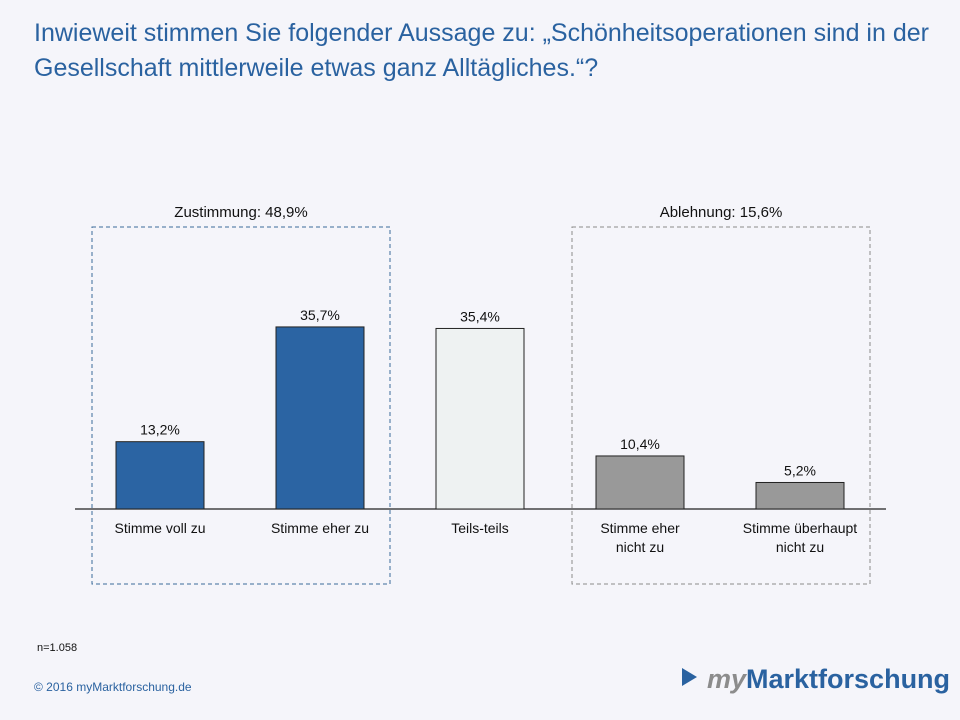  What do you see at coordinates (480, 316) in the screenshot?
I see `data-label: 35,4%` at bounding box center [480, 316].